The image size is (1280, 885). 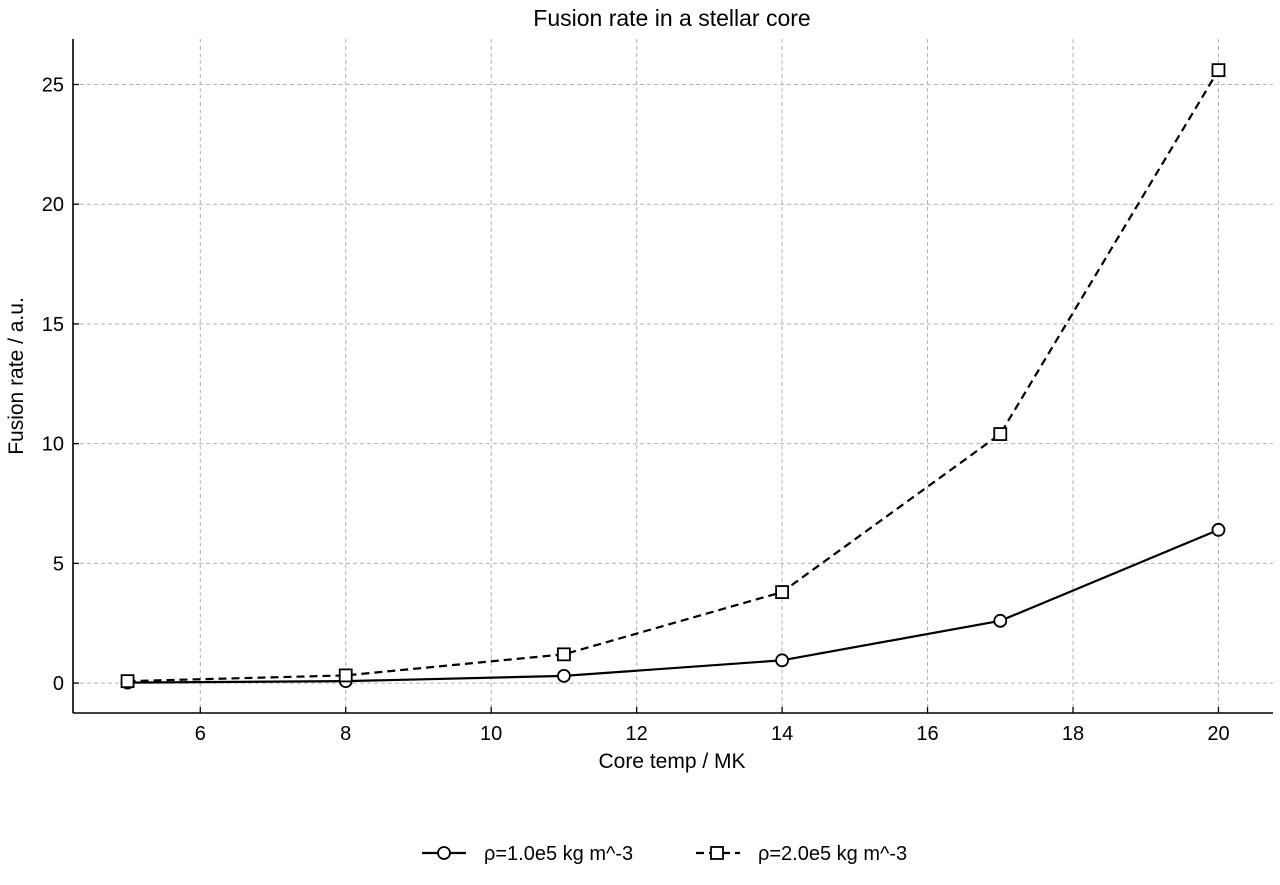 I want to click on x-tick-label: 18, so click(x=1073, y=734).